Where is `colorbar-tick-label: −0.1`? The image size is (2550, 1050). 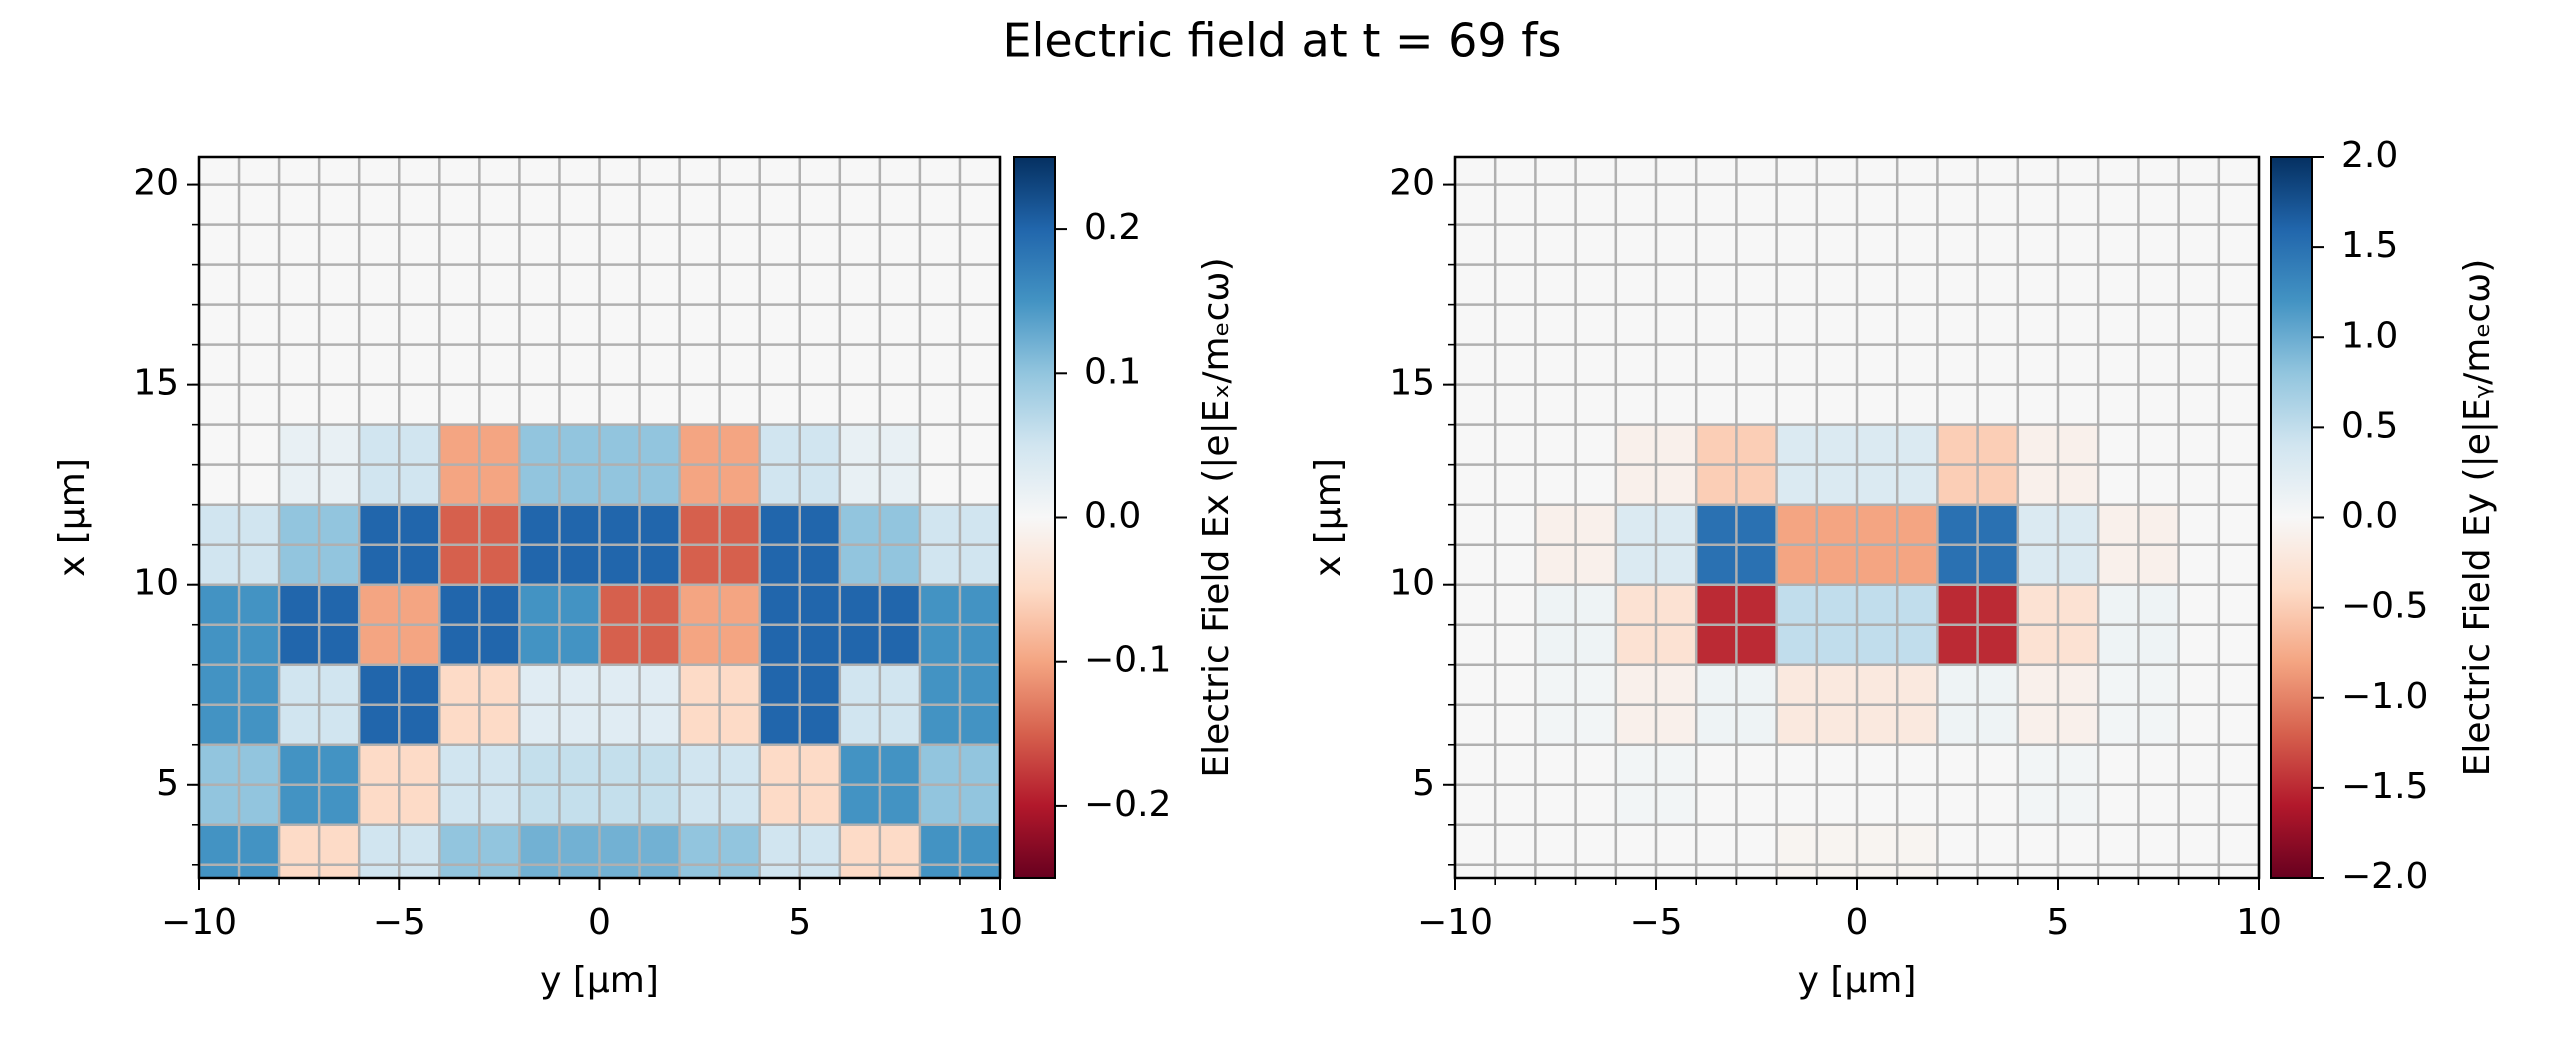
colorbar-tick-label: −0.1 is located at coordinates (1127, 660).